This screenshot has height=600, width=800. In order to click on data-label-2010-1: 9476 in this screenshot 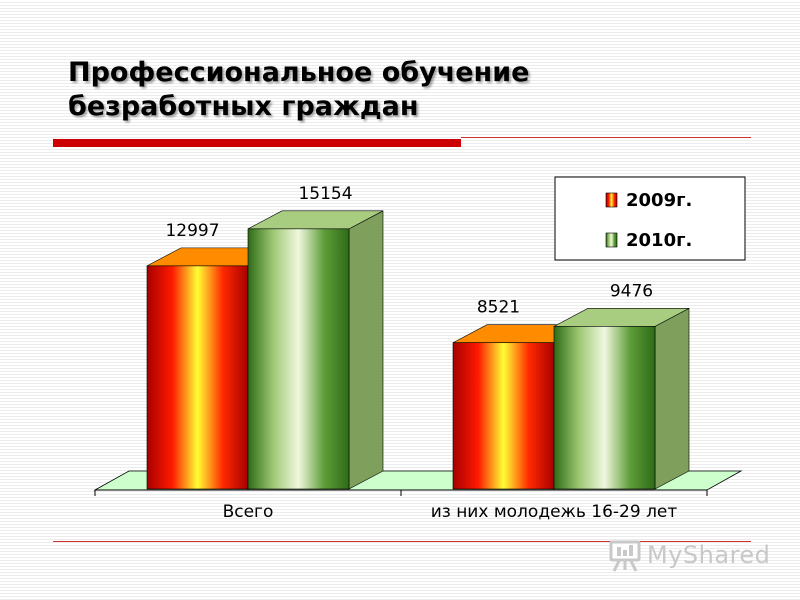, I will do `click(631, 291)`.